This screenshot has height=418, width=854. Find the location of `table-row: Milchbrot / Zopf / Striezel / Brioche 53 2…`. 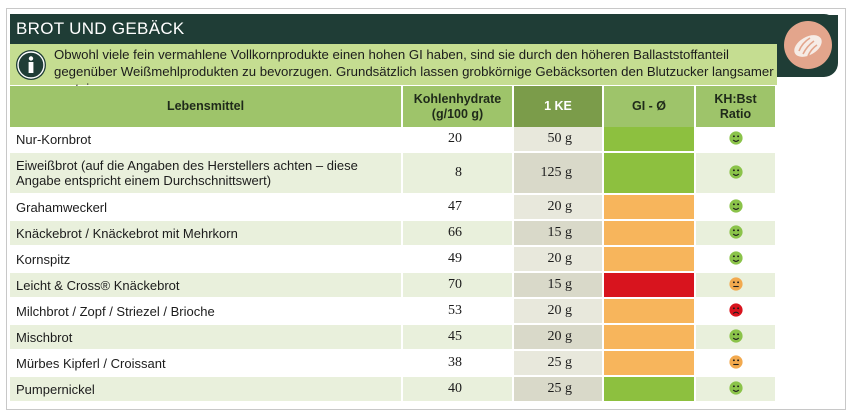

table-row: Milchbrot / Zopf / Striezel / Brioche 53 2… is located at coordinates (393, 312).